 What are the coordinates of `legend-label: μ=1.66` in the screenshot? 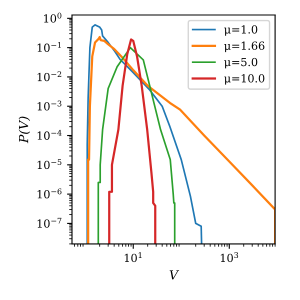 It's located at (244, 47).